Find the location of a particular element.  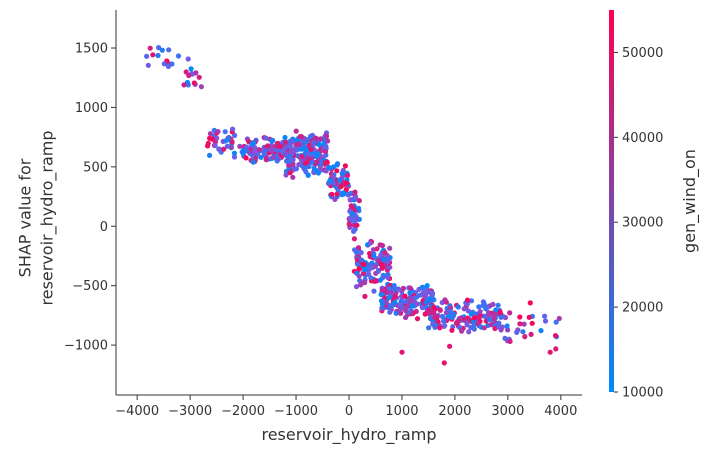

y-tick-label: 500 is located at coordinates (95, 167).